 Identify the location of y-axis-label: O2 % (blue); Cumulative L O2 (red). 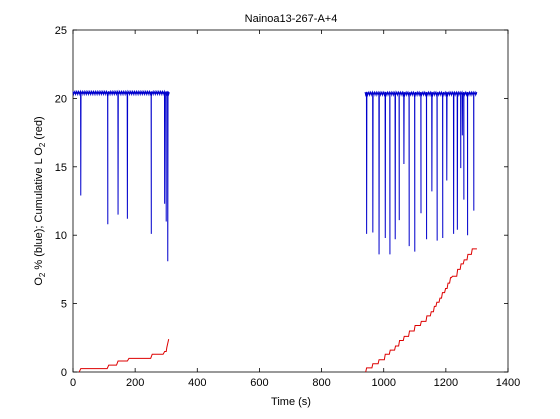
(40, 200).